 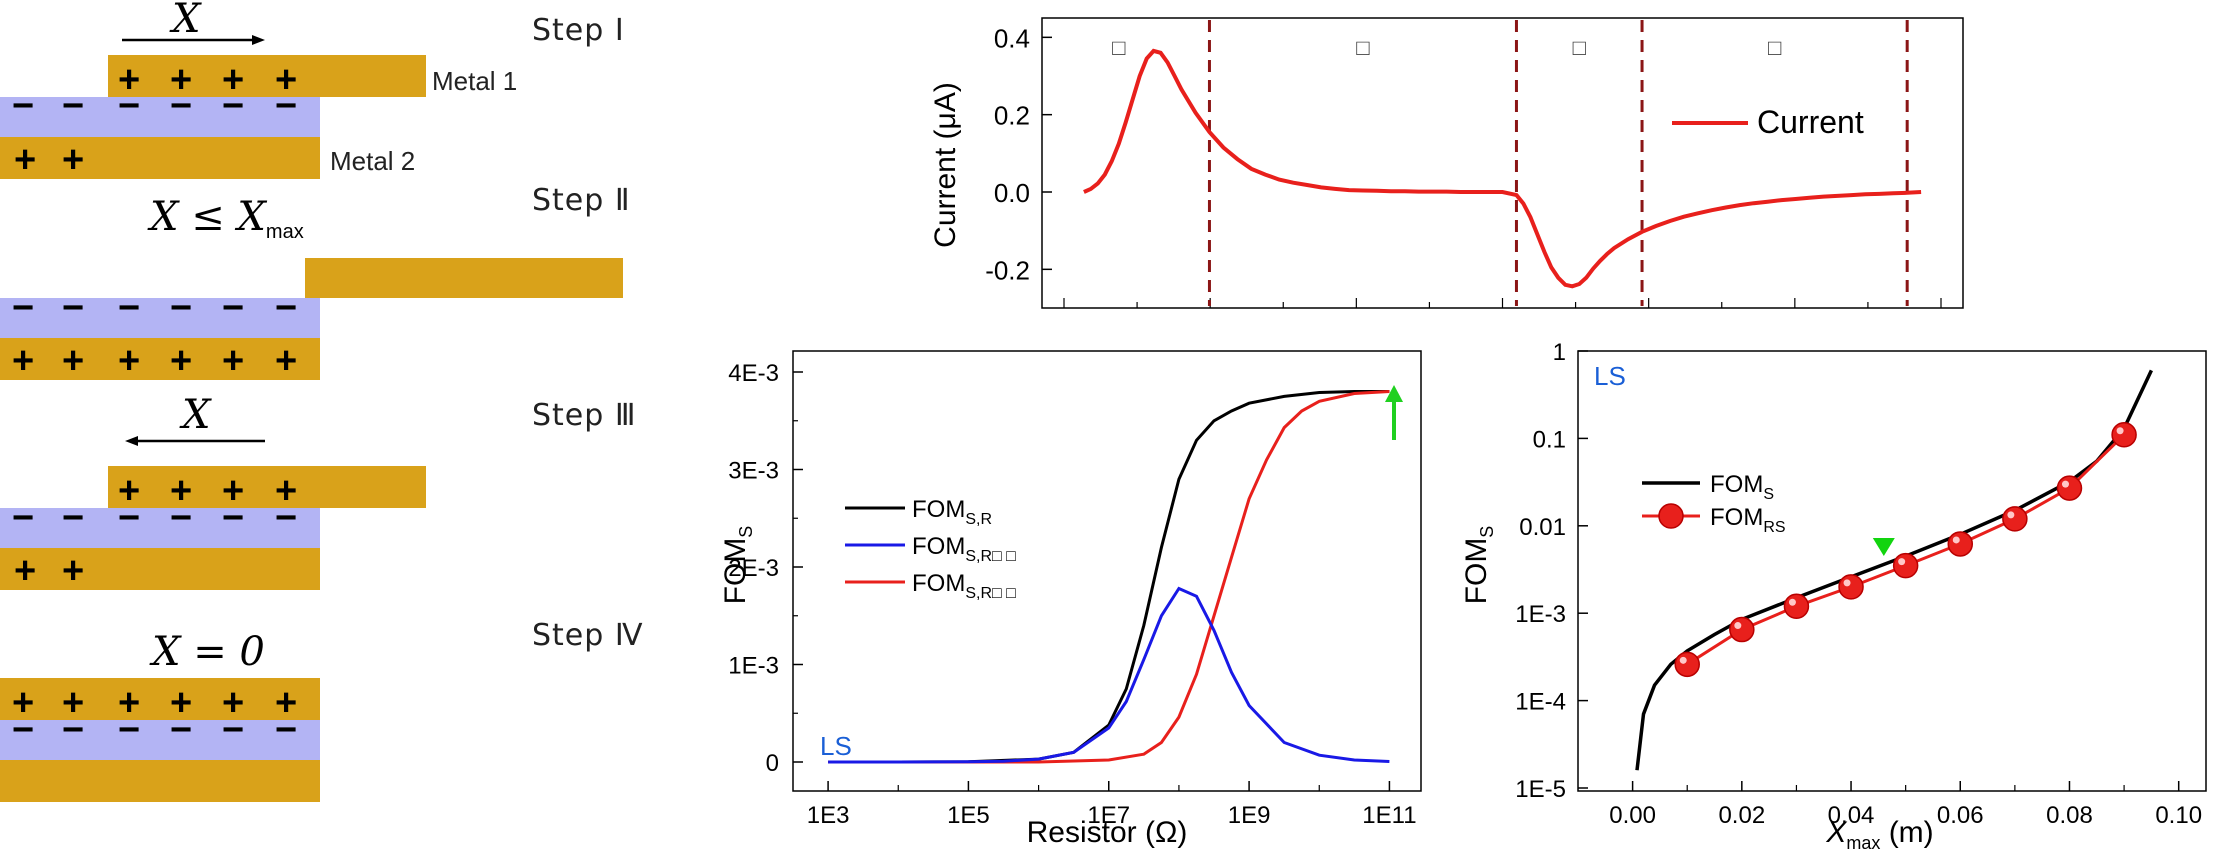 What do you see at coordinates (753, 666) in the screenshot?
I see `resistor-y-tick-label: 1E-3` at bounding box center [753, 666].